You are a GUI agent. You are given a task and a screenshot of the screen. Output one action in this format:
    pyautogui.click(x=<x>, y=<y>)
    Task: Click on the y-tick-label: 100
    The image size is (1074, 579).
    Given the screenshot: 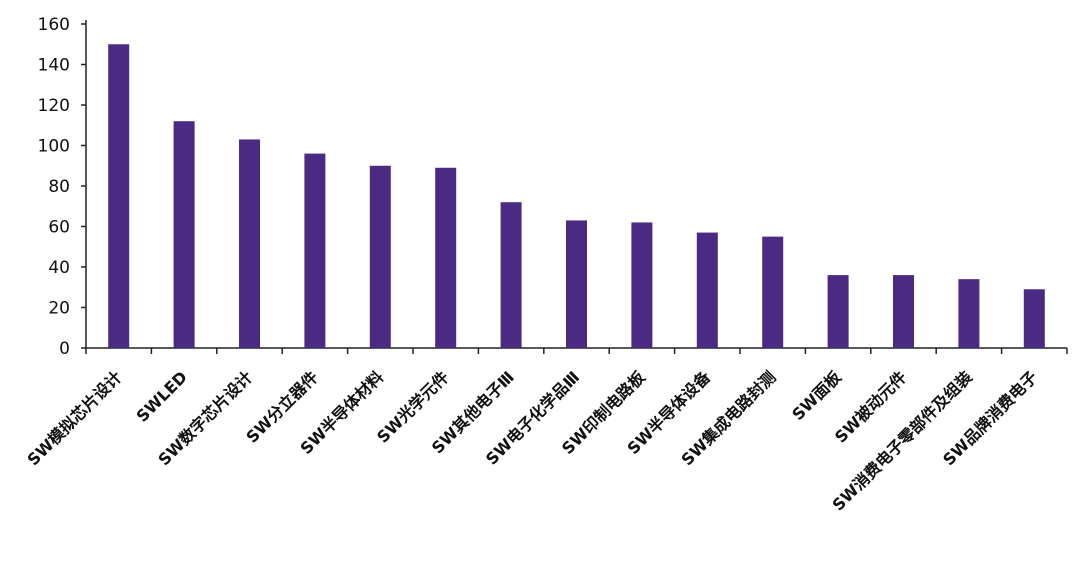 What is the action you would take?
    pyautogui.click(x=54, y=147)
    